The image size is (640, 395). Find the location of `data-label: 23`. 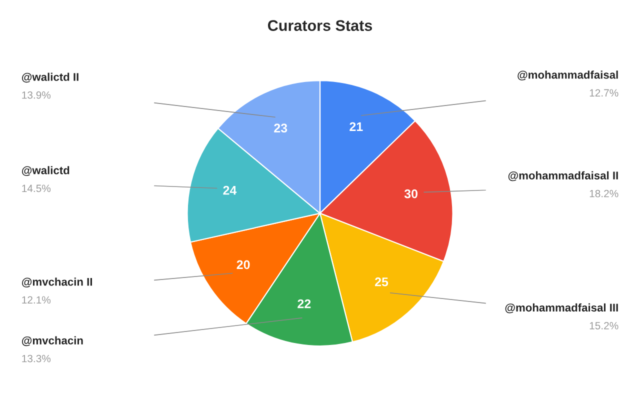

data-label: 23 is located at coordinates (281, 128).